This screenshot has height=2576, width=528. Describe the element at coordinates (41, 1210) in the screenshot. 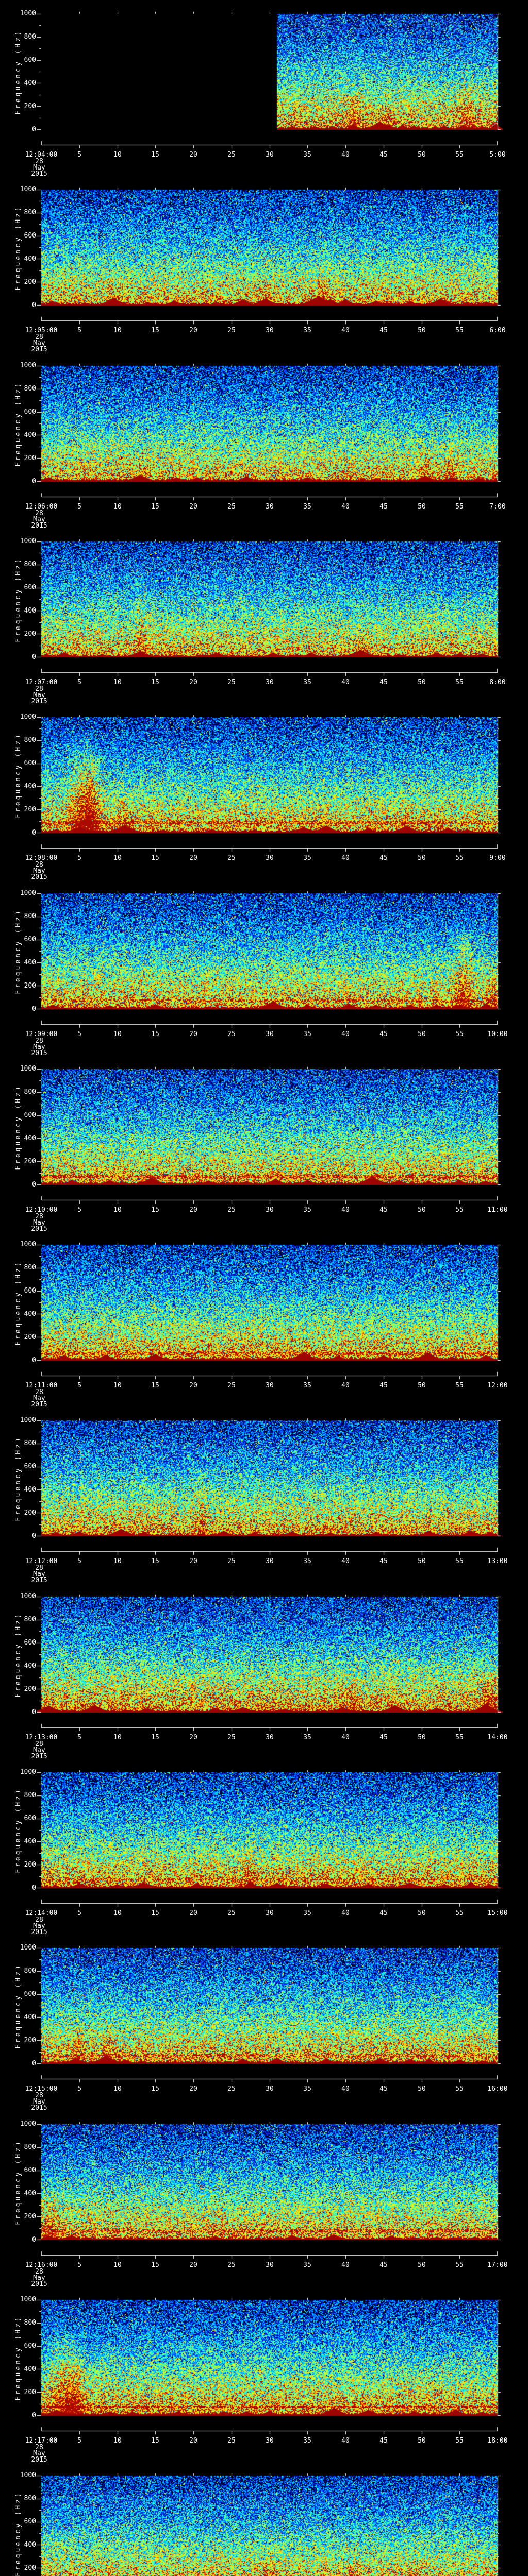

I see `x-start-time-label: 12:10:00` at that location.